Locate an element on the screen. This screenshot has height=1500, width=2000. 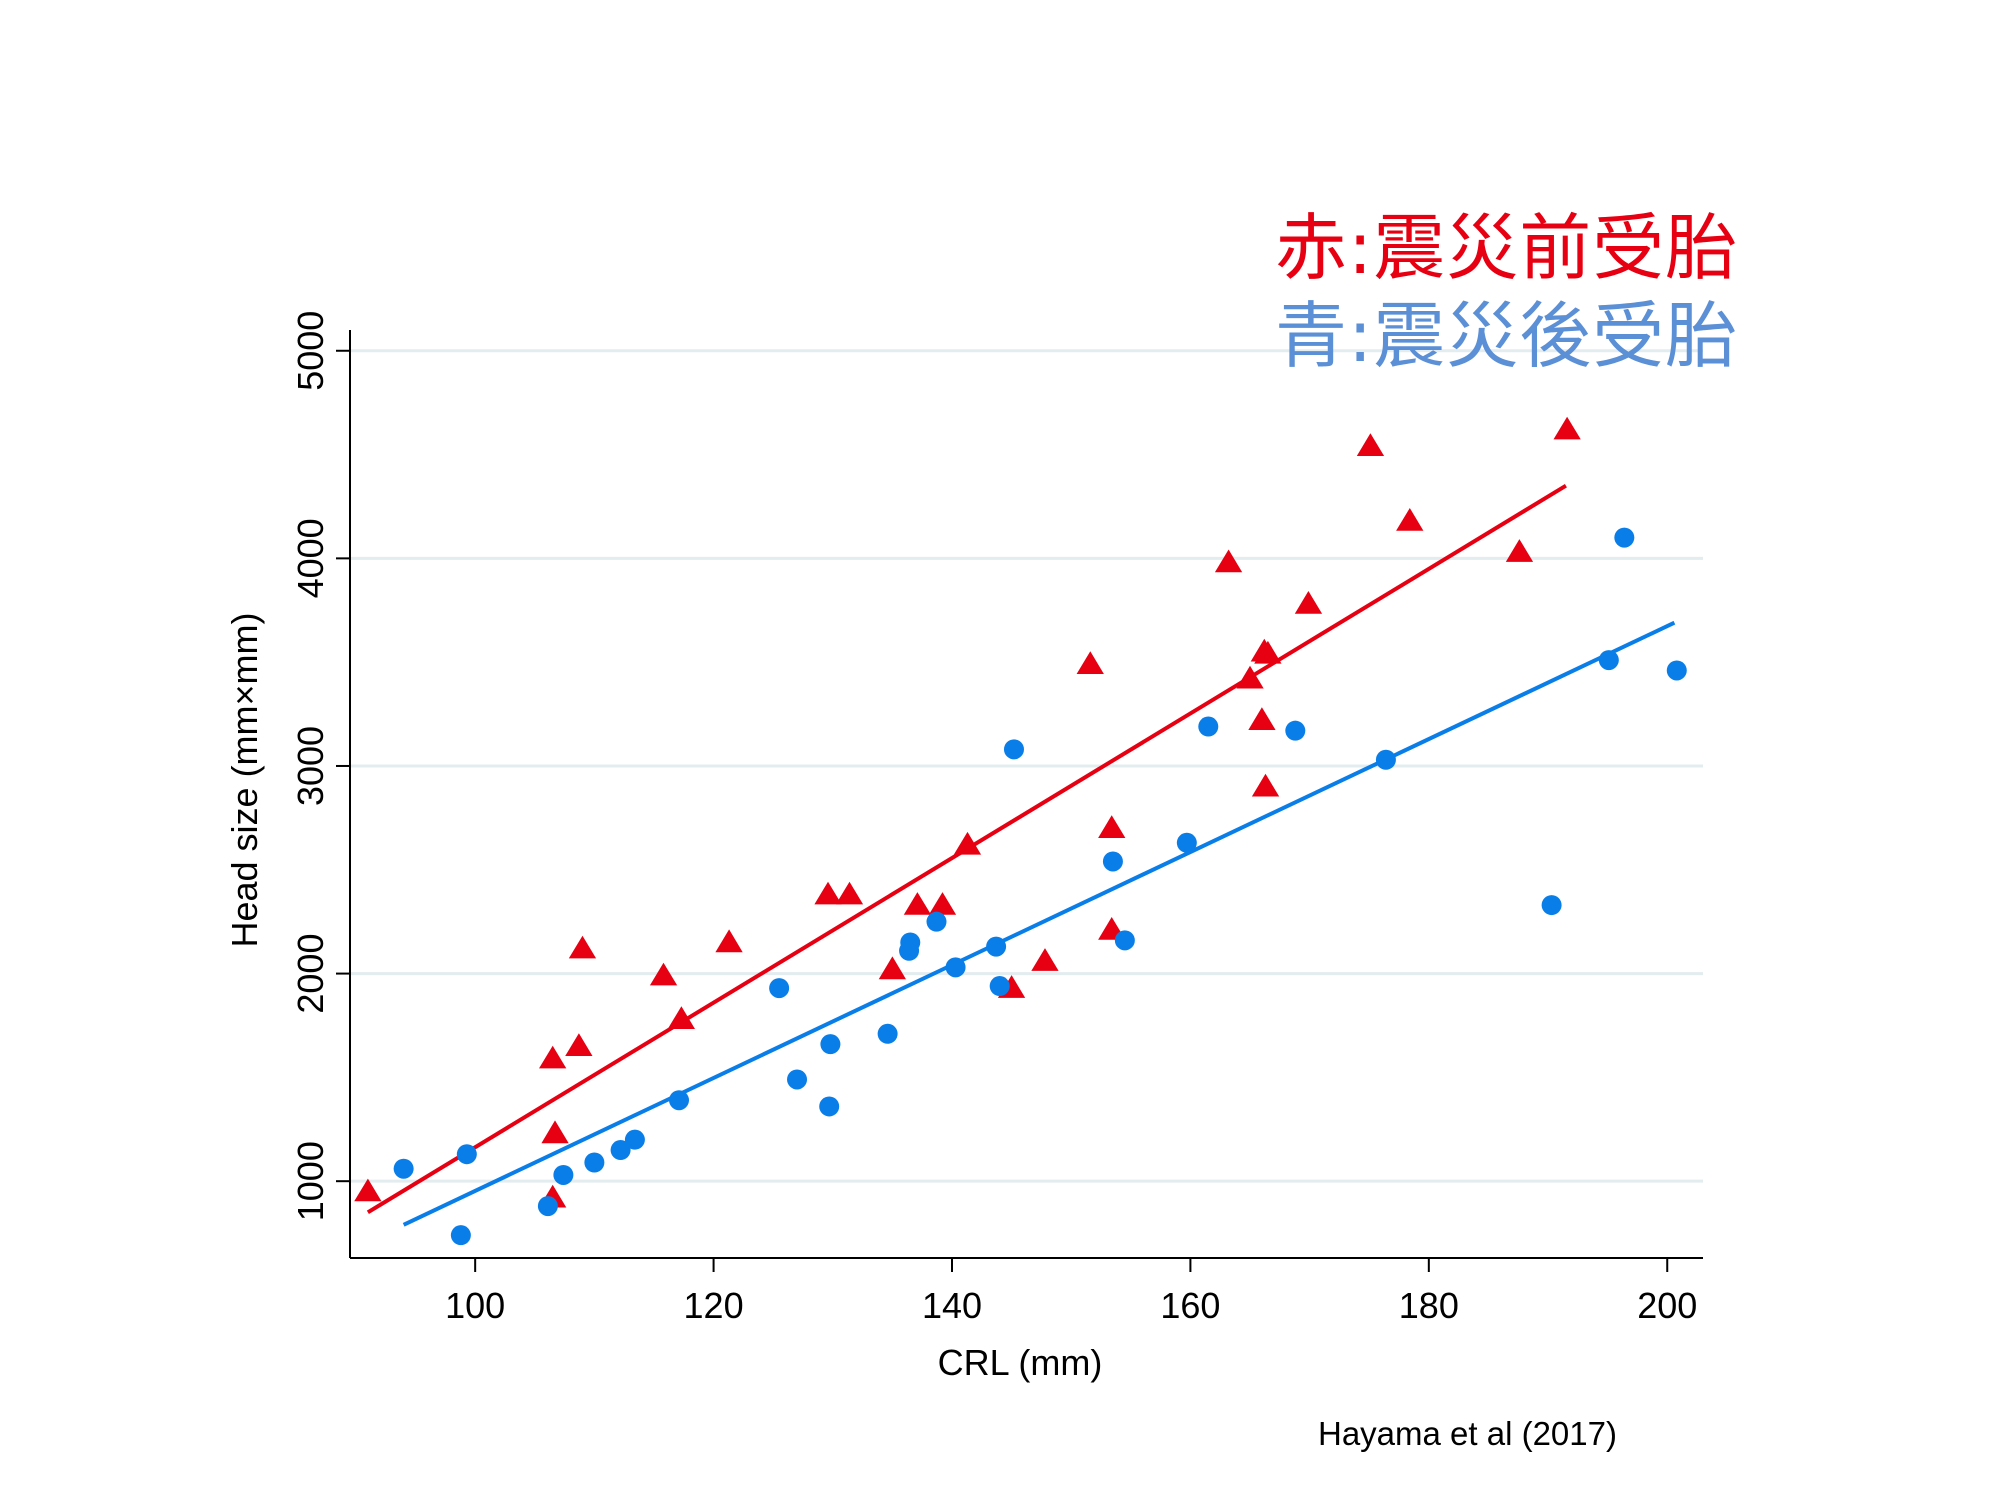
x-tick-label-200: 200 is located at coordinates (1667, 1305).